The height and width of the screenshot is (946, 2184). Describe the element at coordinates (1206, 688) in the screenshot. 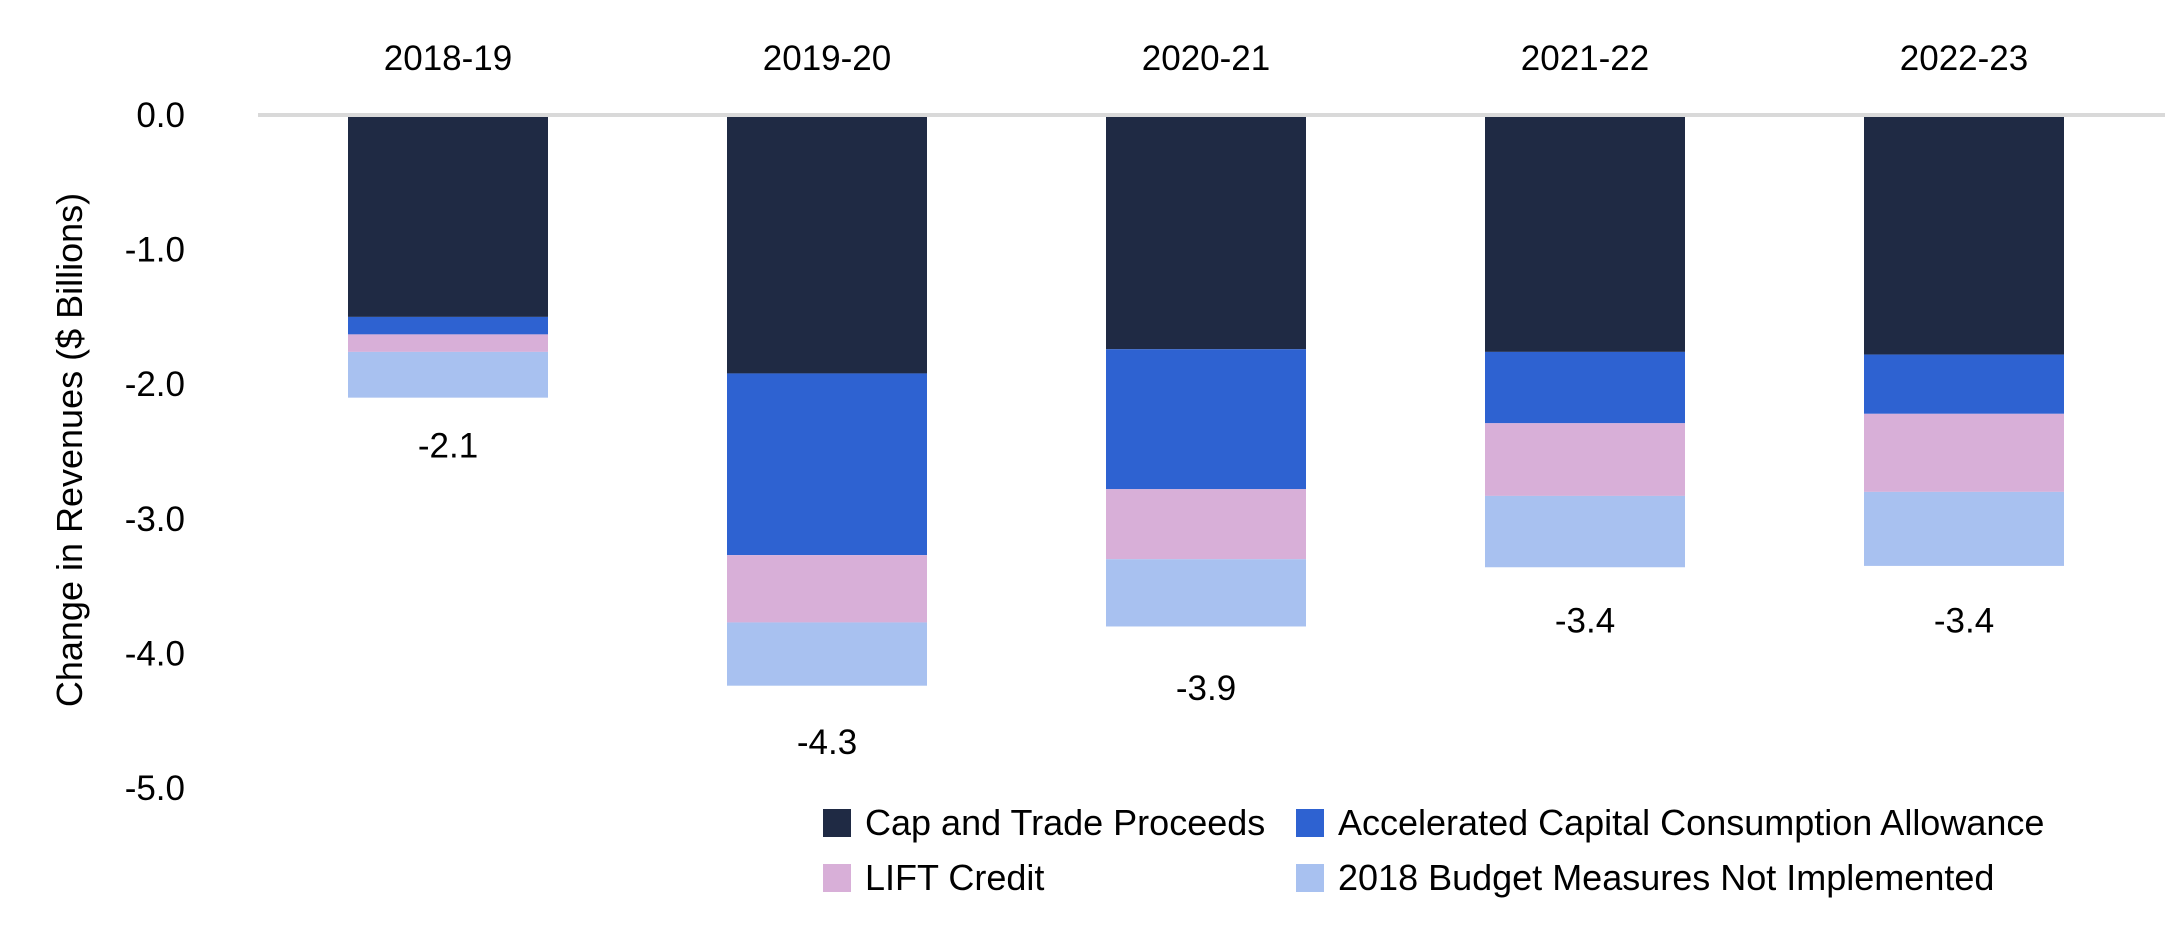

I see `total-label-2020-21: -3.9` at that location.